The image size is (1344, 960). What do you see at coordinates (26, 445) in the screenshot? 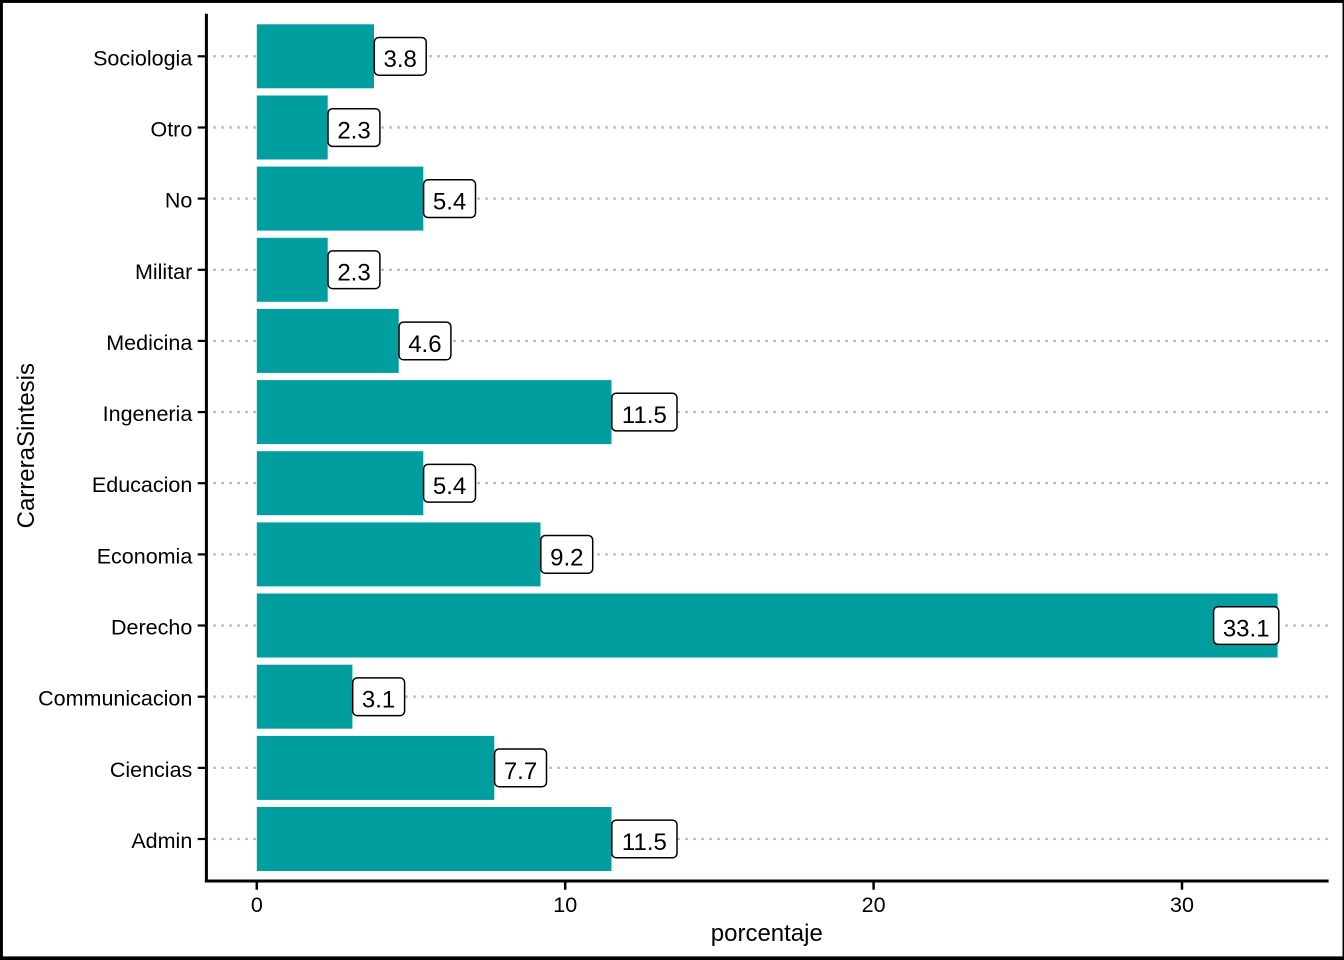
I see `svg-text: CarreraSintesis` at bounding box center [26, 445].